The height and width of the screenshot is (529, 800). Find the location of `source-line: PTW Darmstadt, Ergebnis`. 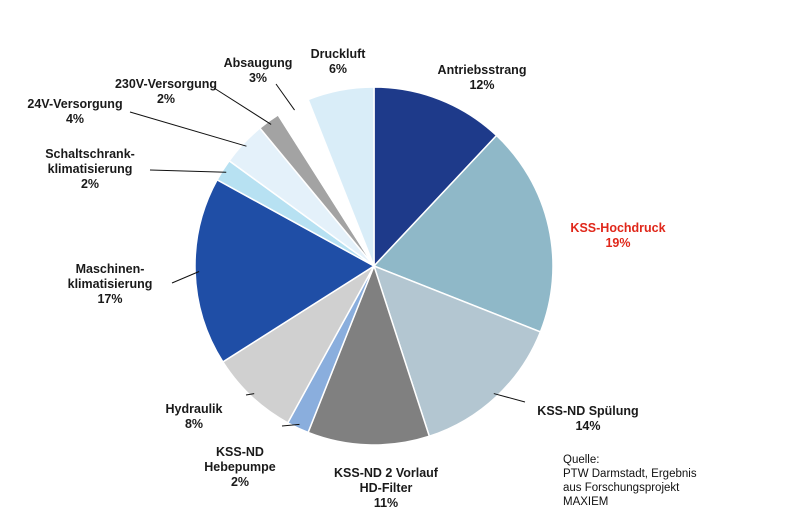

source-line: PTW Darmstadt, Ergebnis is located at coordinates (630, 474).